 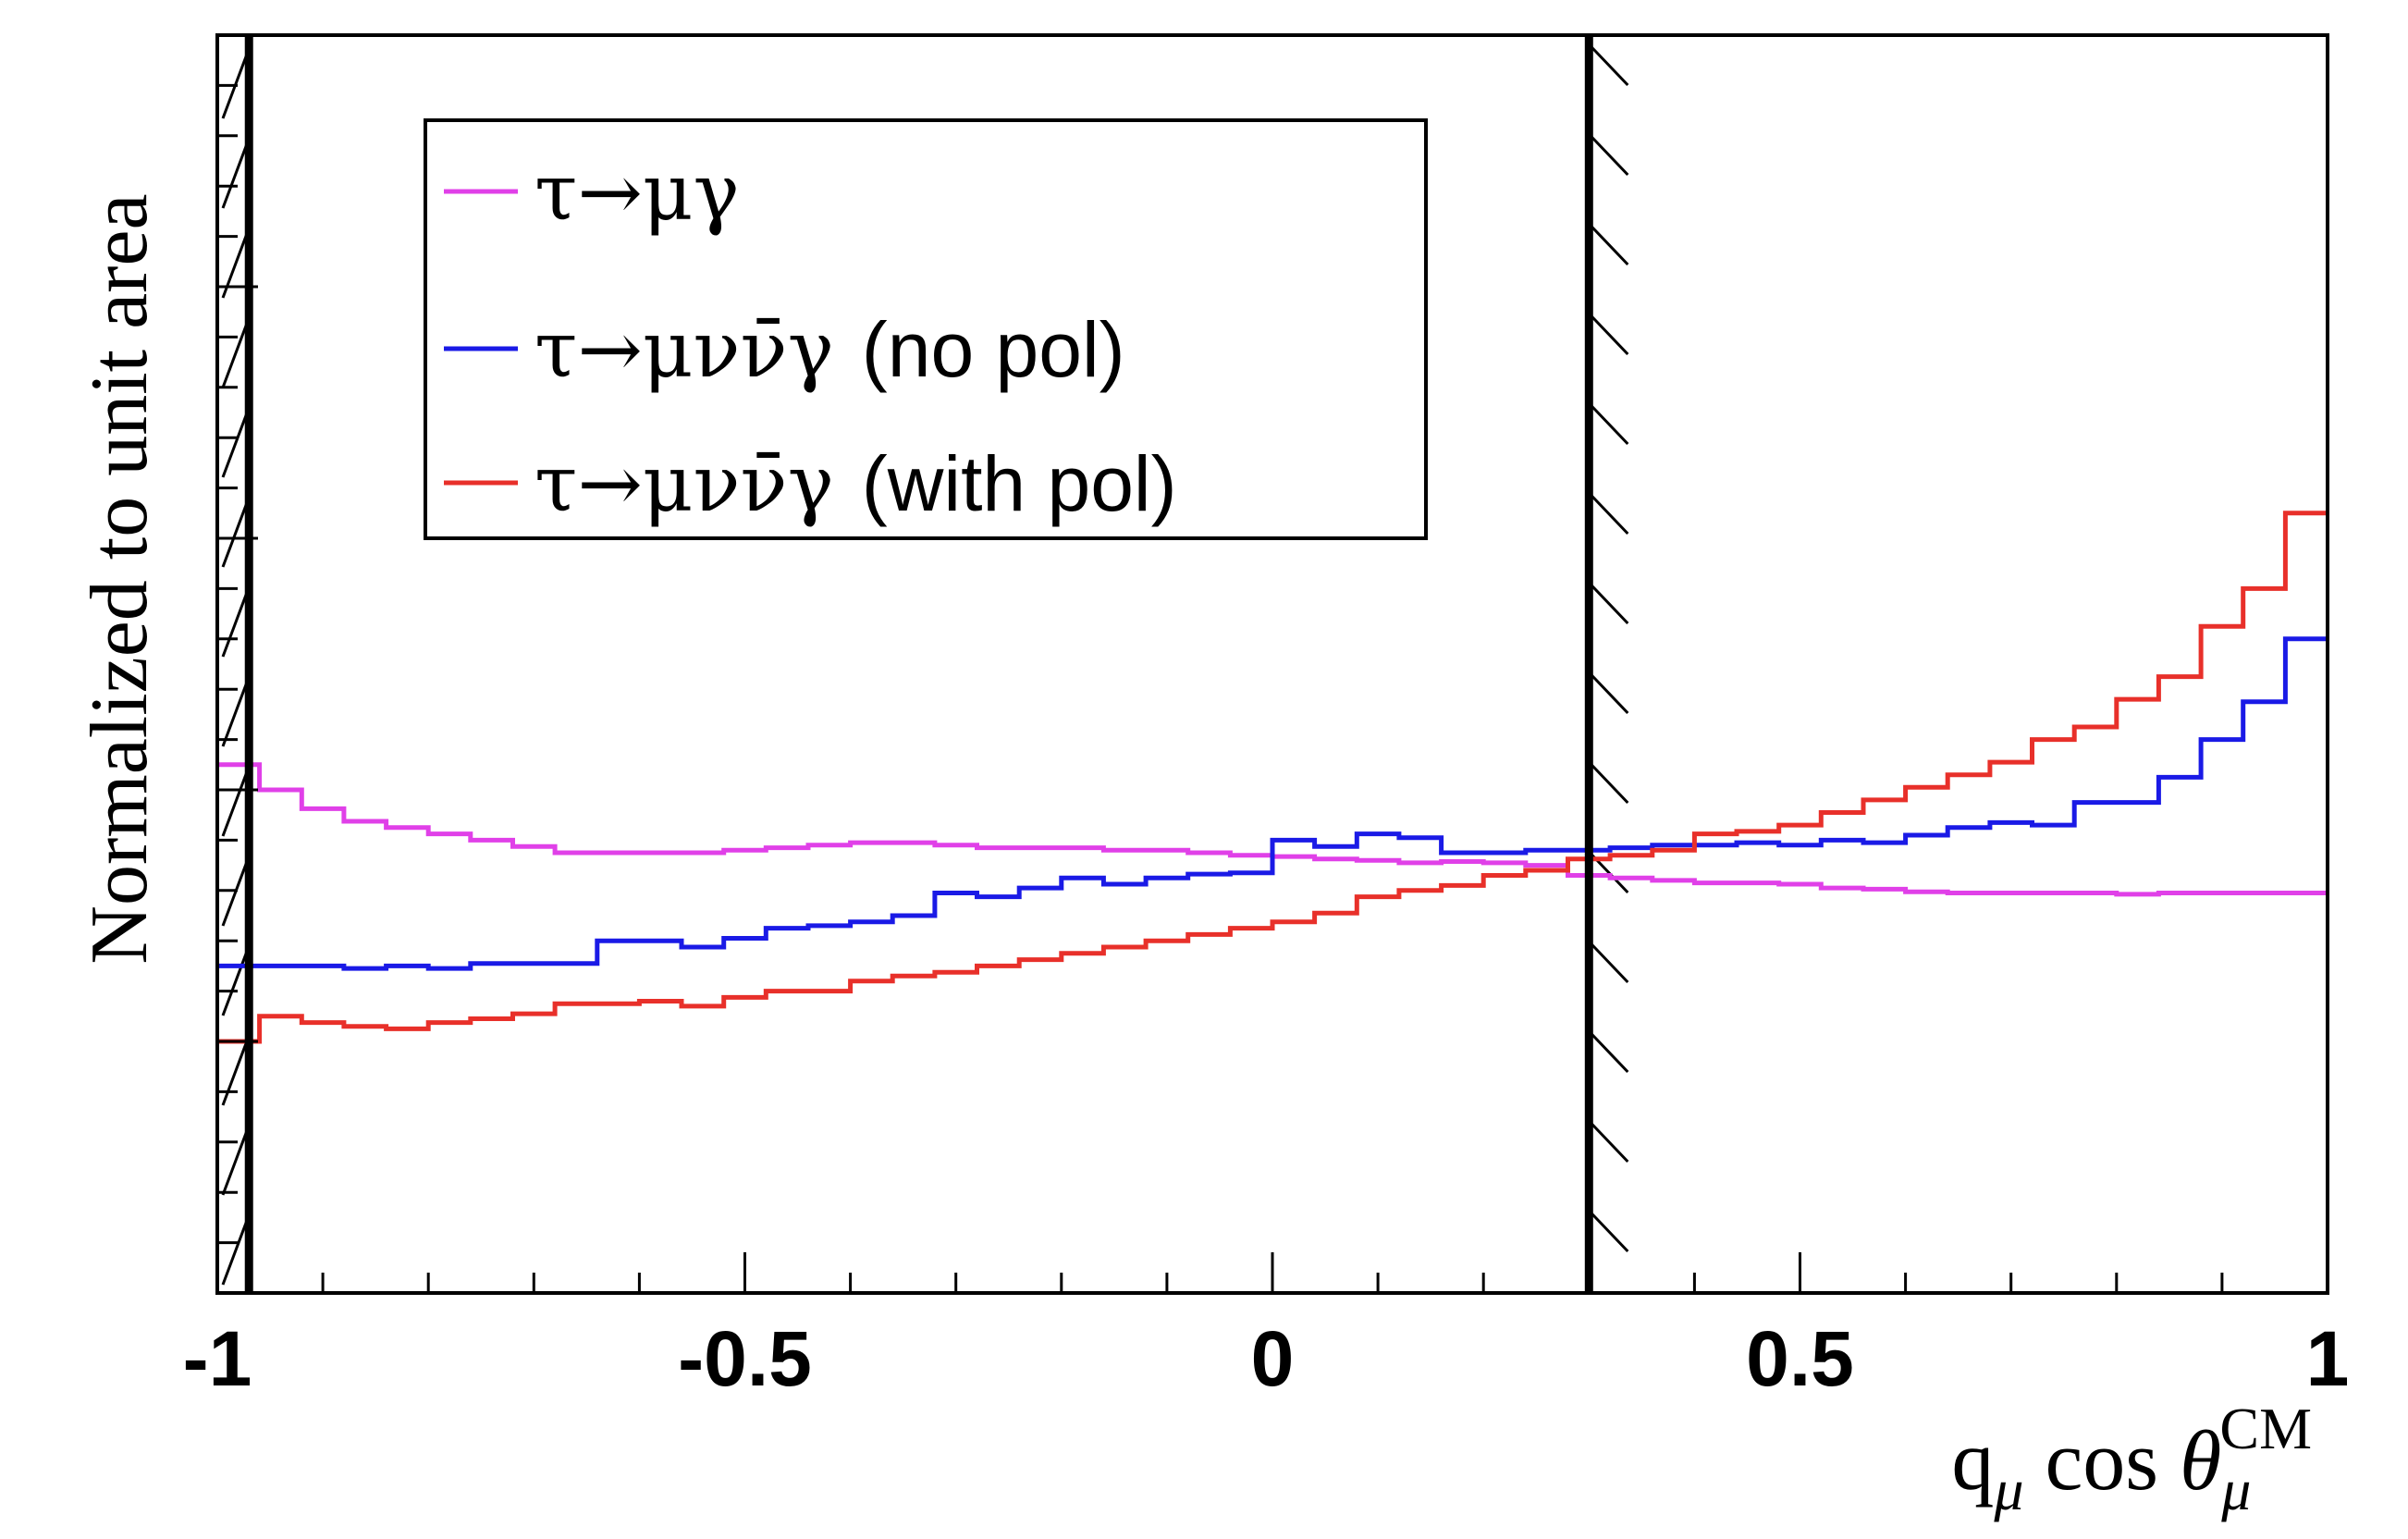 What do you see at coordinates (2200, 1460) in the screenshot?
I see `x-axis-title-theta: θ` at bounding box center [2200, 1460].